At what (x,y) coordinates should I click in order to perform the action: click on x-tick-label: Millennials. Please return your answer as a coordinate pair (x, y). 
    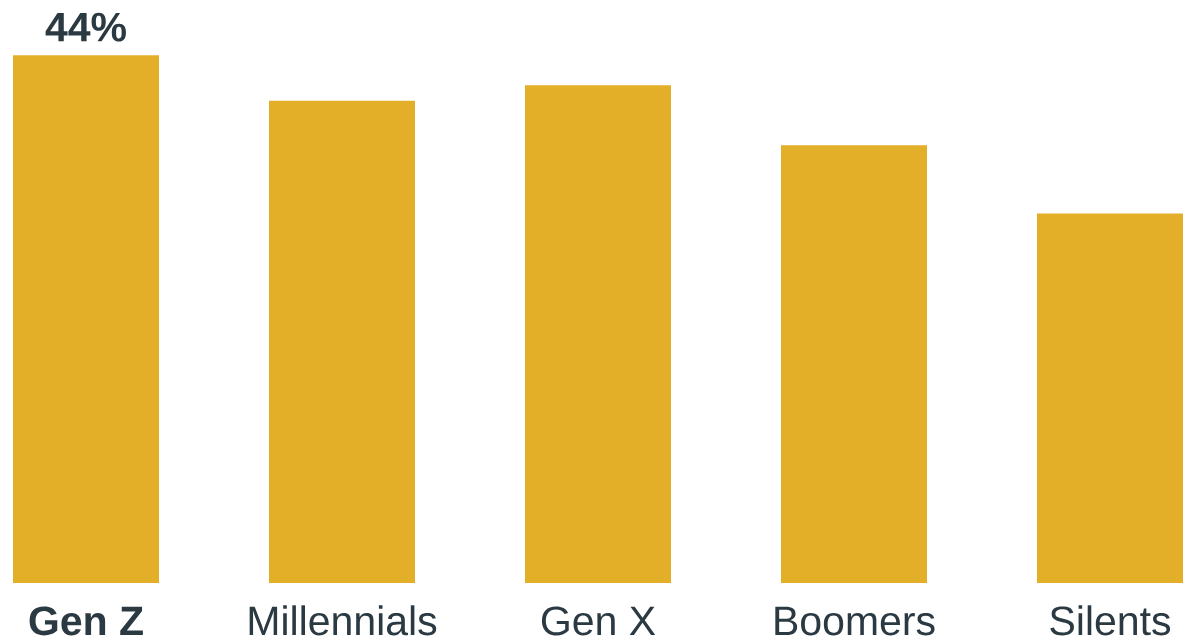
    Looking at the image, I should click on (343, 620).